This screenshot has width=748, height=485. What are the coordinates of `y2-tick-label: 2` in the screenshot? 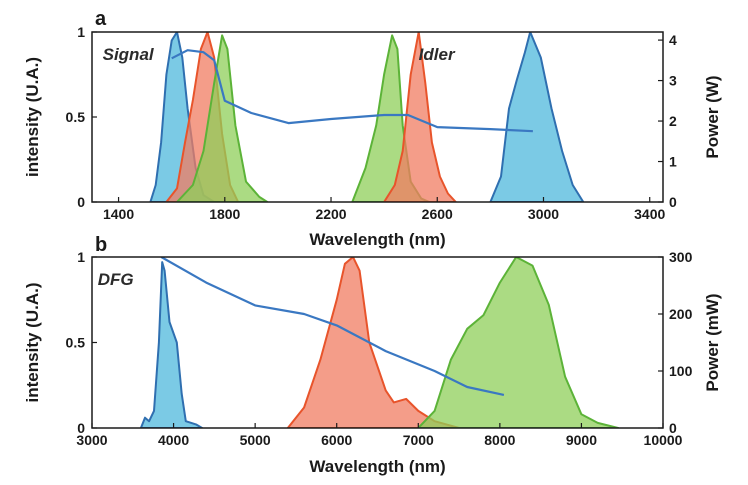 It's located at (673, 121).